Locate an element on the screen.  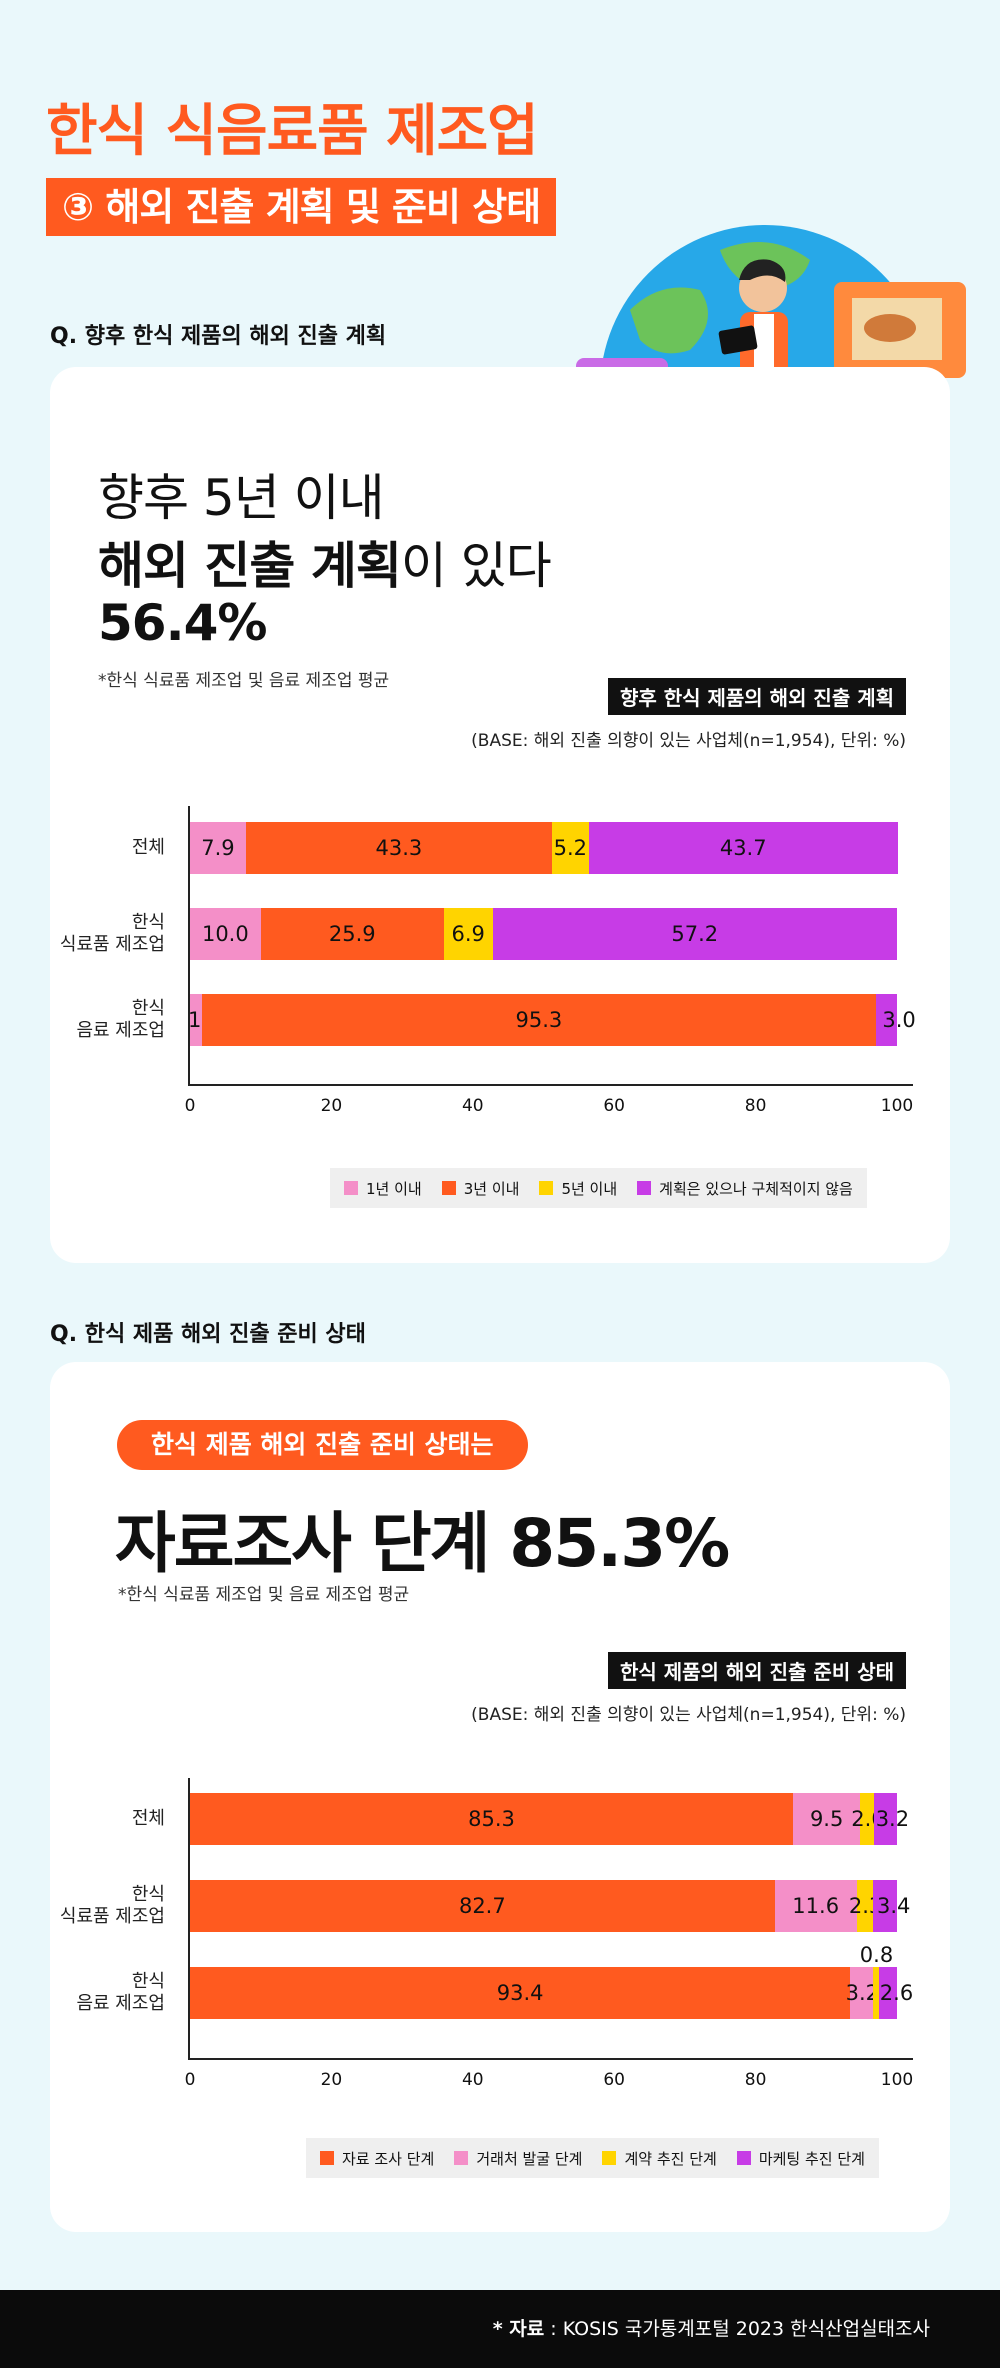
data-label: 10.0 is located at coordinates (225, 934).